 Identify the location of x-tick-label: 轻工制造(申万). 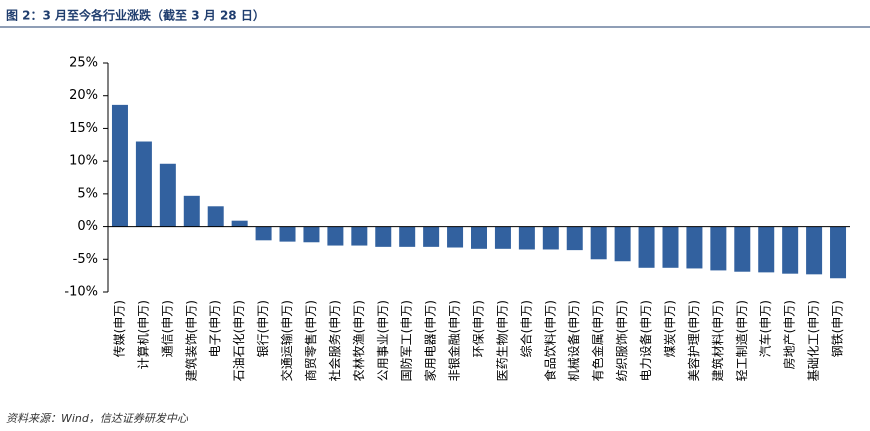
(742, 340).